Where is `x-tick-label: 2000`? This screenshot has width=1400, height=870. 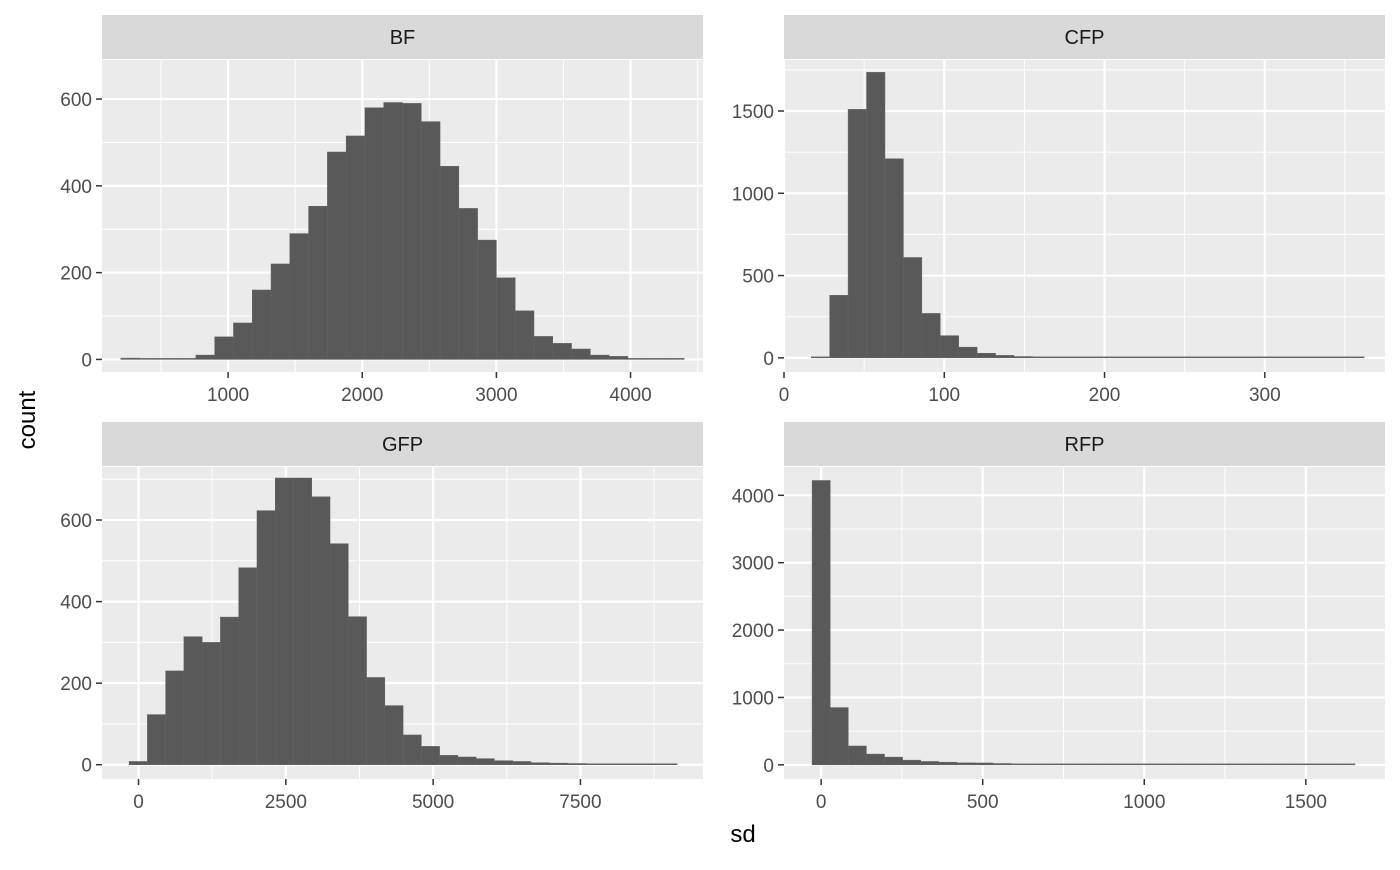 x-tick-label: 2000 is located at coordinates (362, 395).